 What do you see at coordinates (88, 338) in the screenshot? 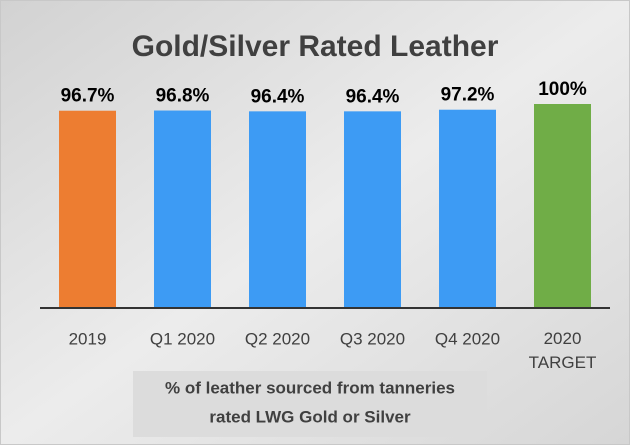
I see `x-tick-label: 2019` at bounding box center [88, 338].